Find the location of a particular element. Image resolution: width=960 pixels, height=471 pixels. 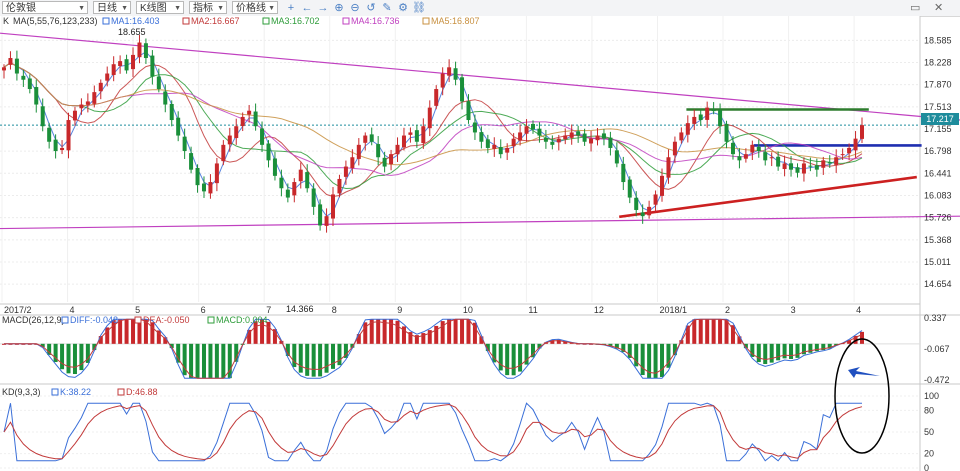

kd-tick-label: 20 is located at coordinates (929, 454).